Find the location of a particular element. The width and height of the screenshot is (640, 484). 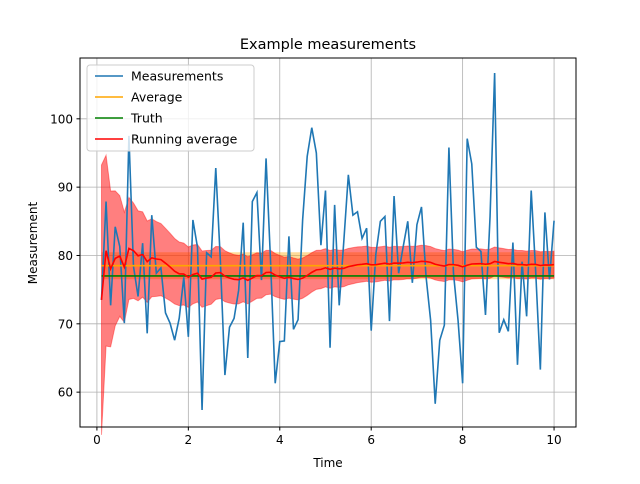

legend: Measurements Average Truth Running average is located at coordinates (170, 108).